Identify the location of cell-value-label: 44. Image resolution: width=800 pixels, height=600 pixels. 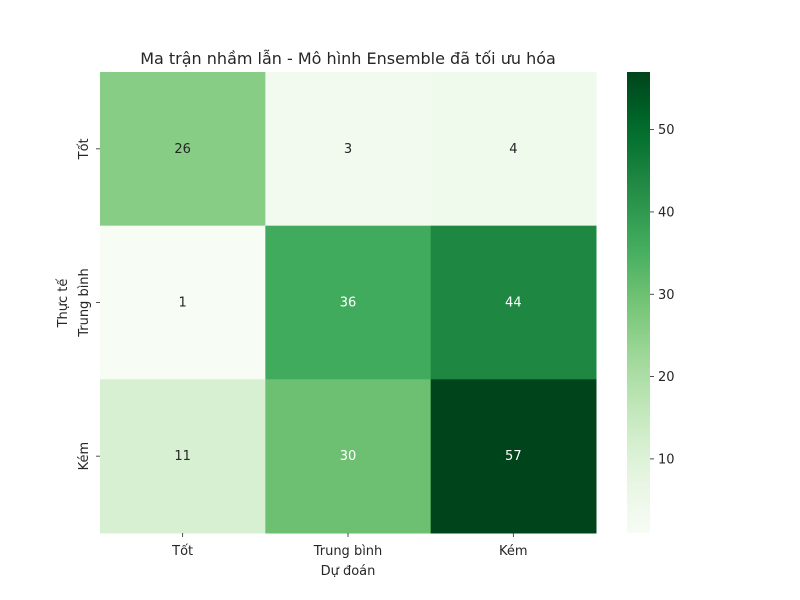
(513, 303).